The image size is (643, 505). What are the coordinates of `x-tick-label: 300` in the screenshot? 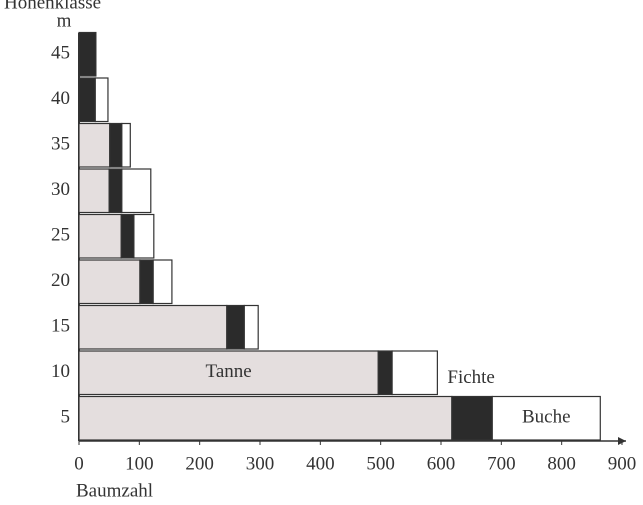 It's located at (260, 463).